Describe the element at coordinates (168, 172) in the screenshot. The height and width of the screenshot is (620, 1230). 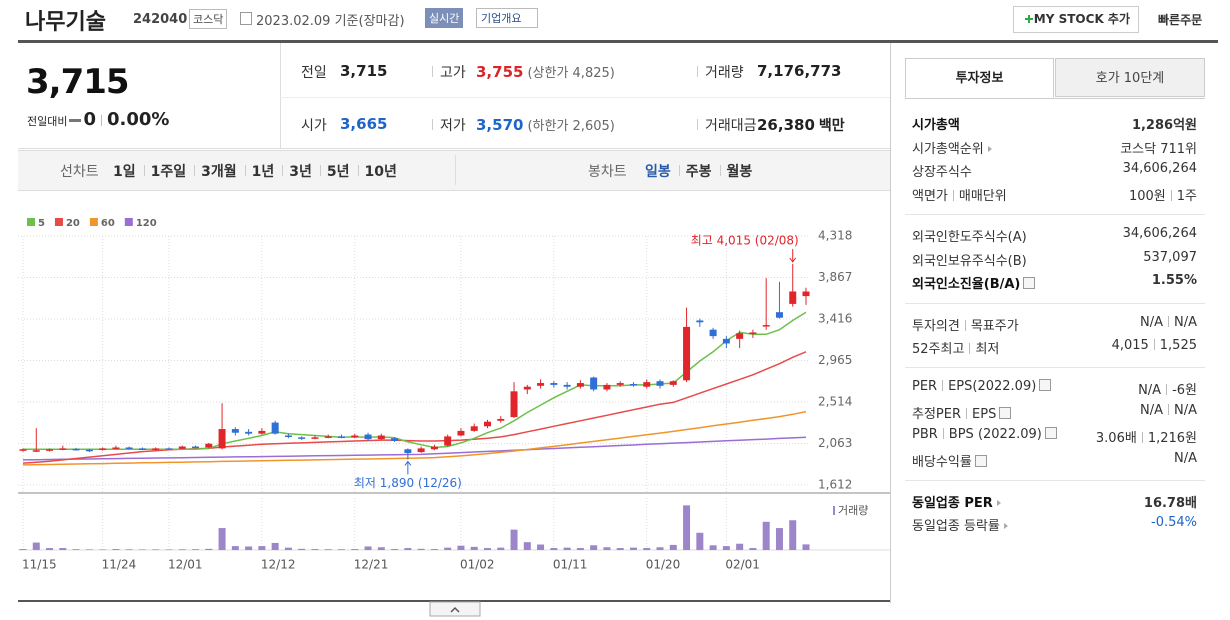
I see `period-button: 1주일` at that location.